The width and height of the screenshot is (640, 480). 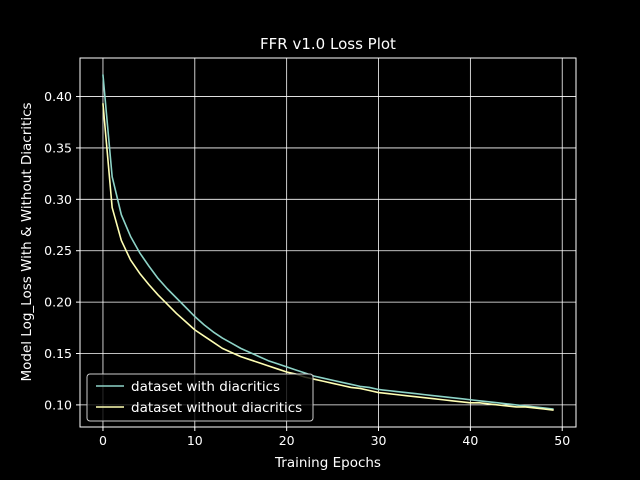 I want to click on y-tick-label: 0.25, so click(x=58, y=250).